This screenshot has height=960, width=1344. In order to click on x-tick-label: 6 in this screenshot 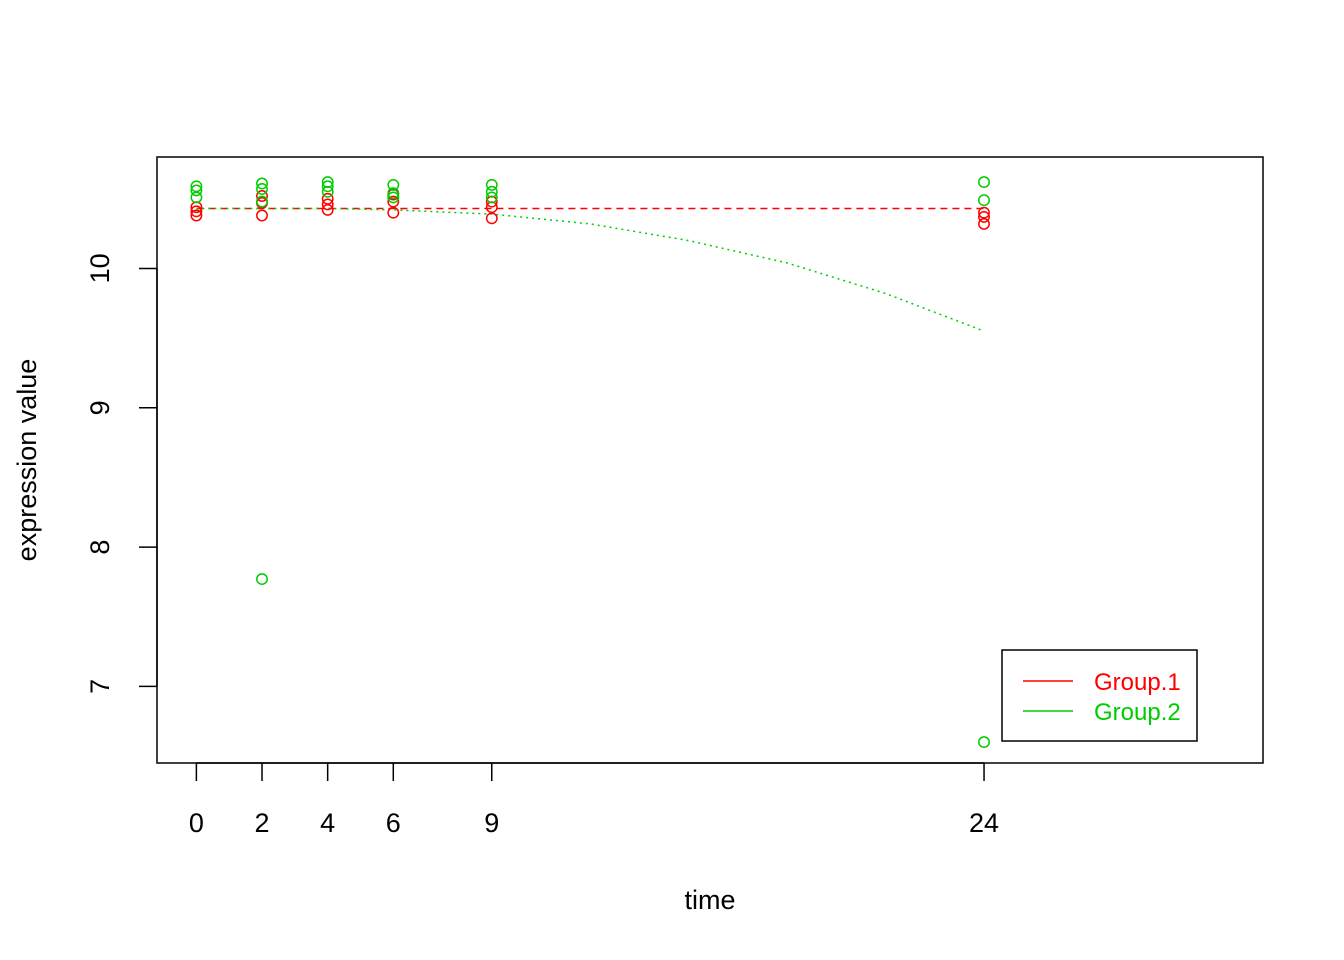, I will do `click(393, 823)`.